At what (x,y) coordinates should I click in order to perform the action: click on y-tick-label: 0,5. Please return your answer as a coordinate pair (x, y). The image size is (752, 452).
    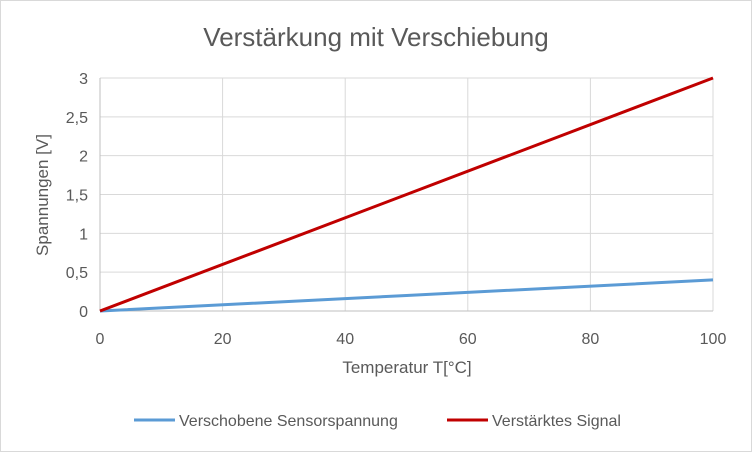
    Looking at the image, I should click on (77, 273).